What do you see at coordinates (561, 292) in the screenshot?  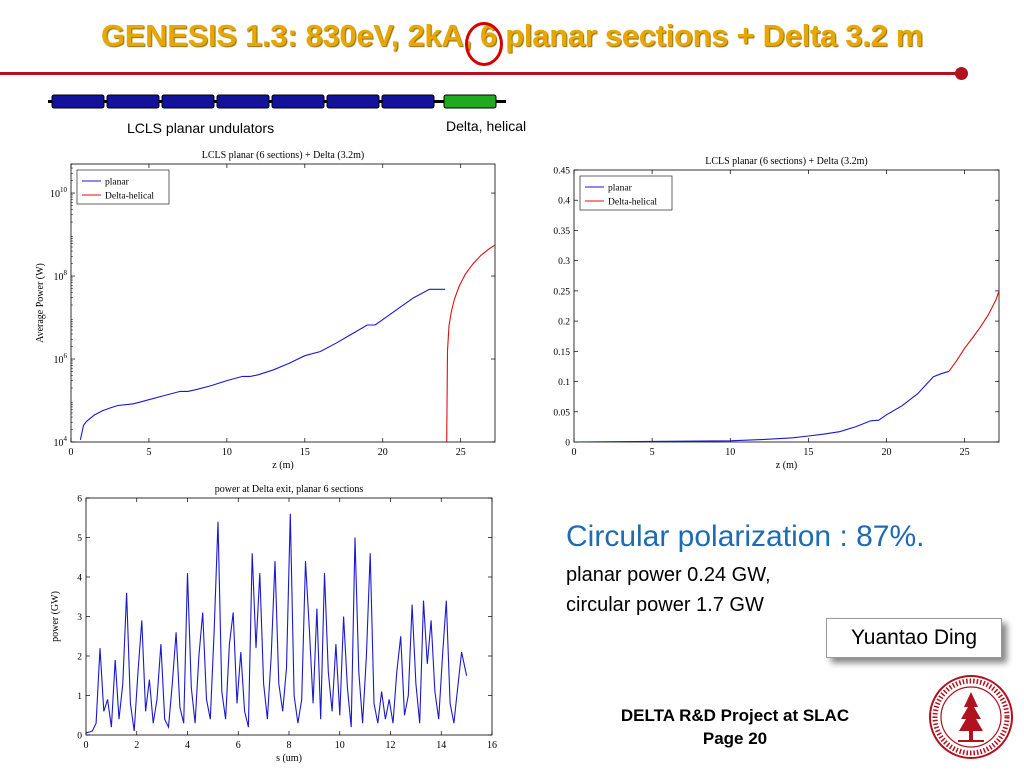 I see `y-tick-label: 0.25` at bounding box center [561, 292].